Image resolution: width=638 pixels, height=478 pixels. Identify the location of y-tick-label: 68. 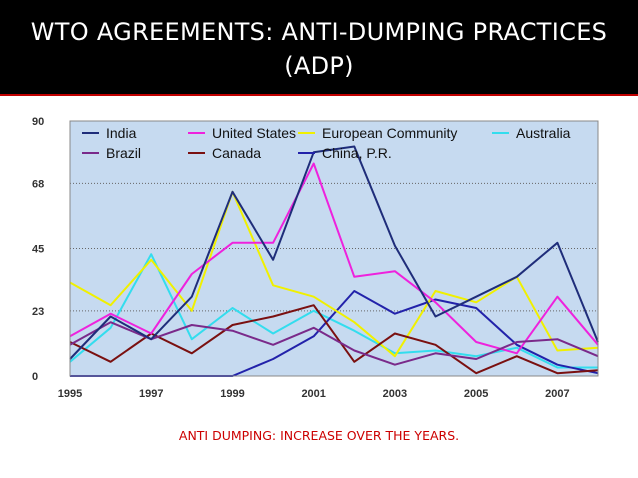
(38, 184).